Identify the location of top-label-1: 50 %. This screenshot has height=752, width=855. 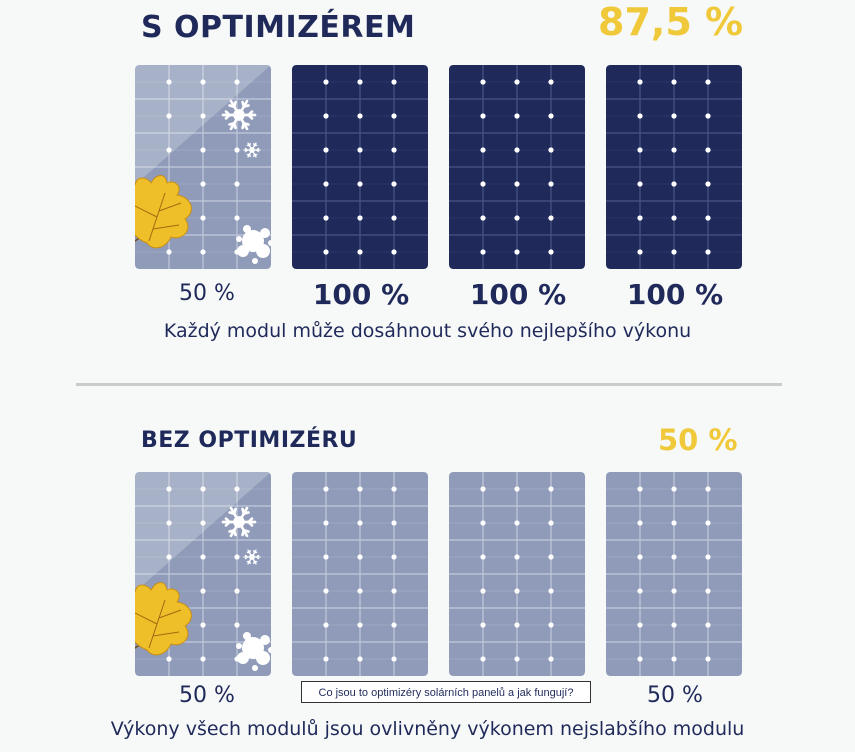
(207, 293).